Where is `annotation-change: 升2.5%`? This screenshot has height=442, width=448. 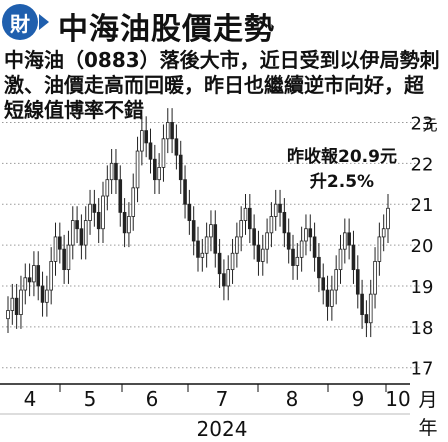 annotation-change: 升2.5% is located at coordinates (342, 182).